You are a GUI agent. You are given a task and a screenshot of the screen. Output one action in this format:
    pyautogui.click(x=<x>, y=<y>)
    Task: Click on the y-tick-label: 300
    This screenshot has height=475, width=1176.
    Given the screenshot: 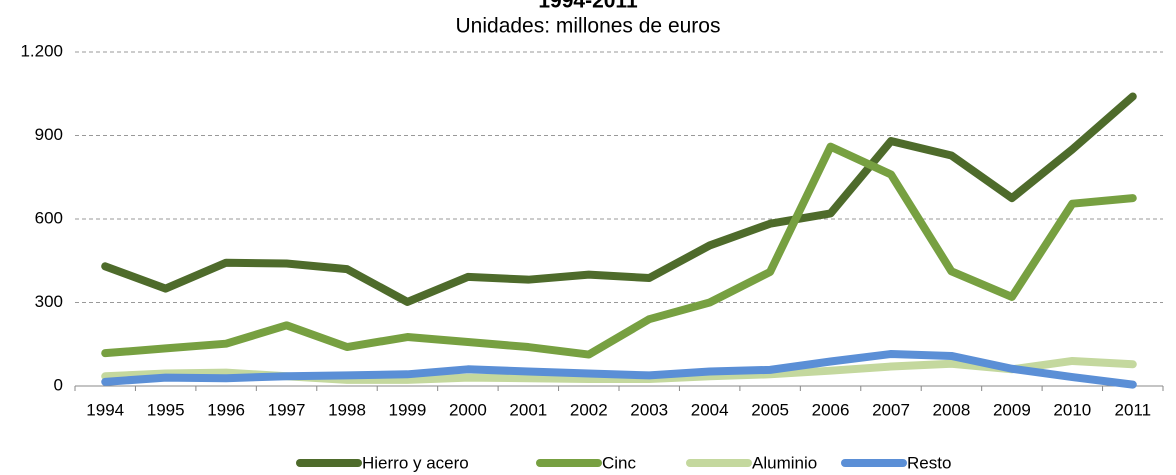 What is the action you would take?
    pyautogui.click(x=49, y=301)
    